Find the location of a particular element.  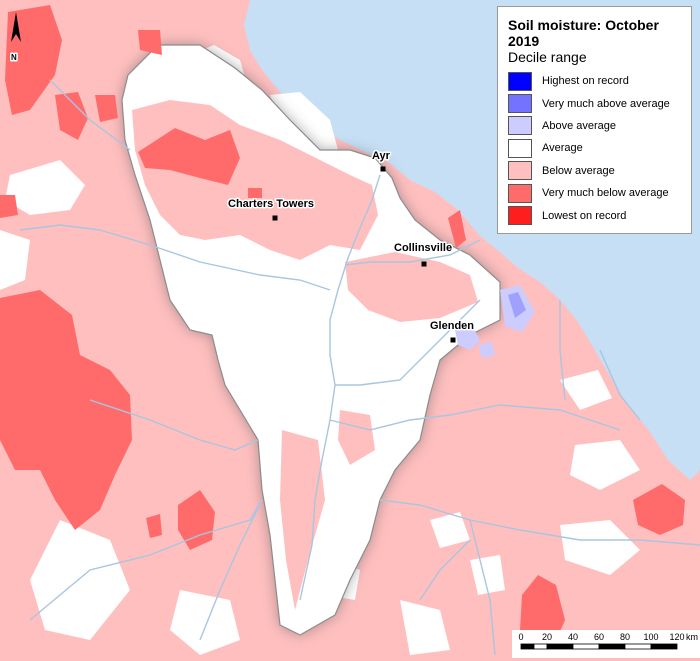

scale-tick: 100 is located at coordinates (650, 637).